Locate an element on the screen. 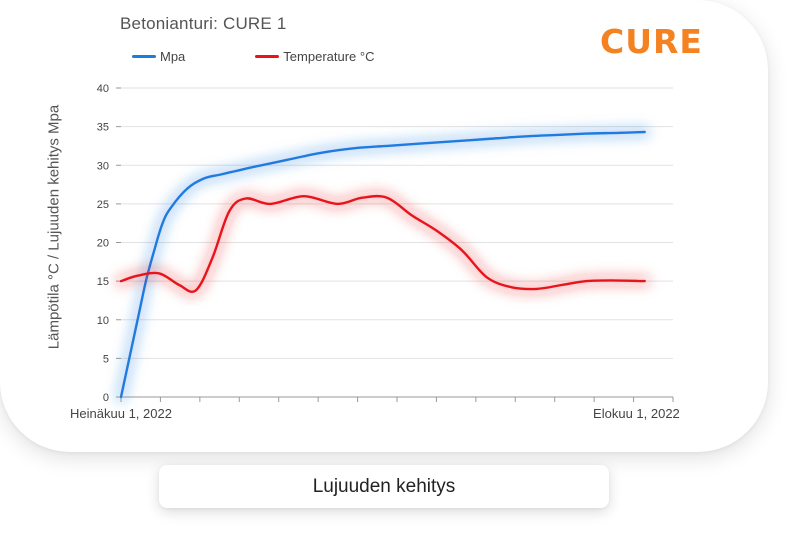 The height and width of the screenshot is (541, 800). y-tick-label: 35 is located at coordinates (103, 128).